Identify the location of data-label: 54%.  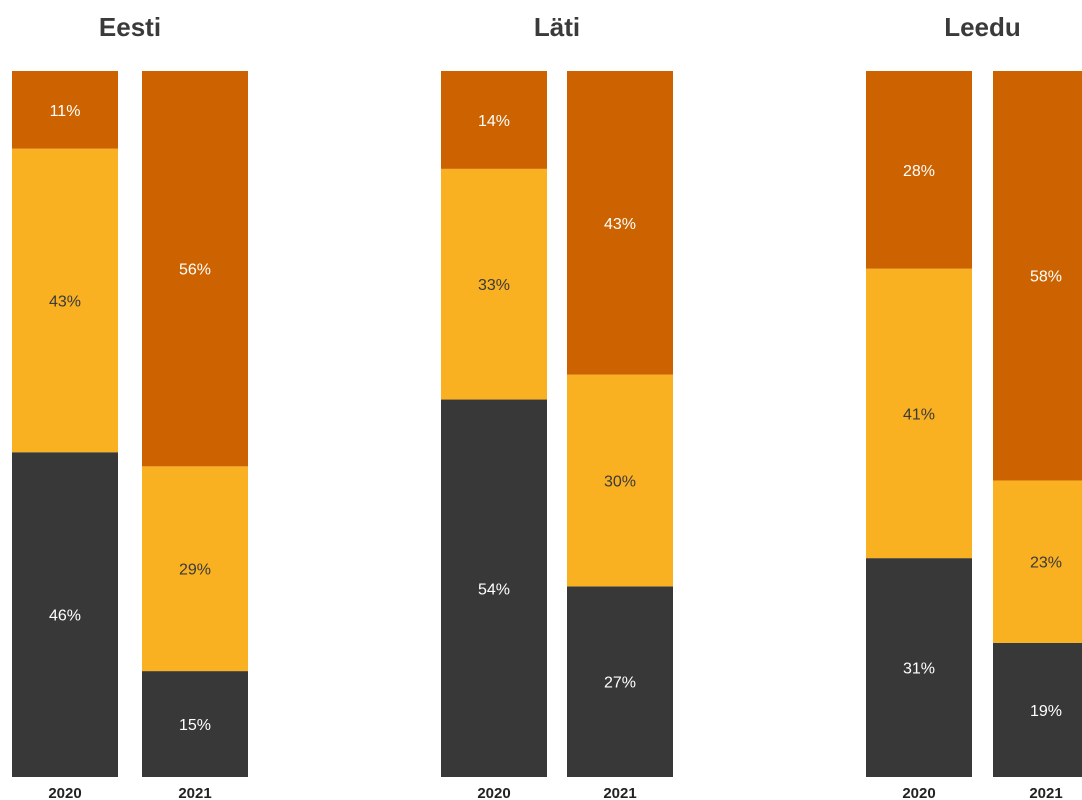
(494, 589).